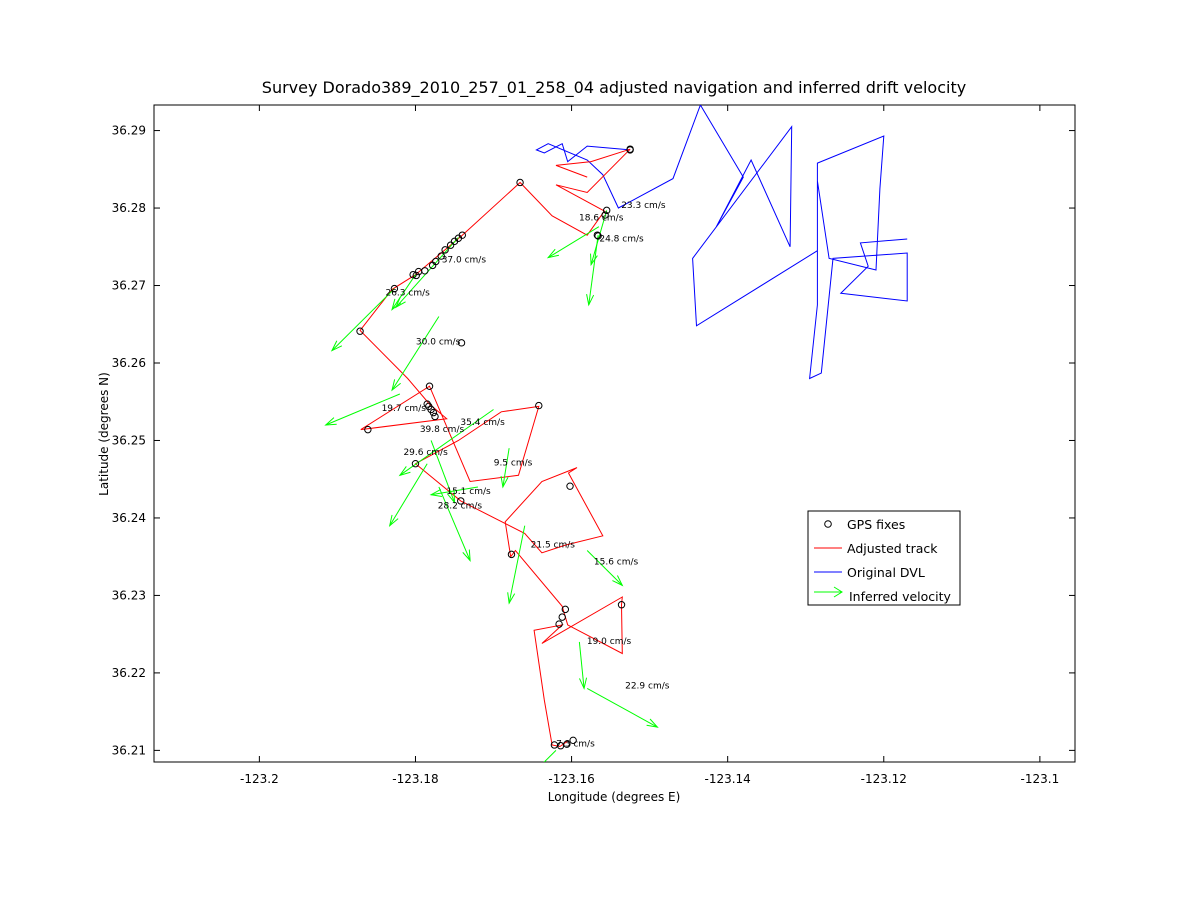 The height and width of the screenshot is (900, 1188). I want to click on y-tick-label: 36.22, so click(129, 673).